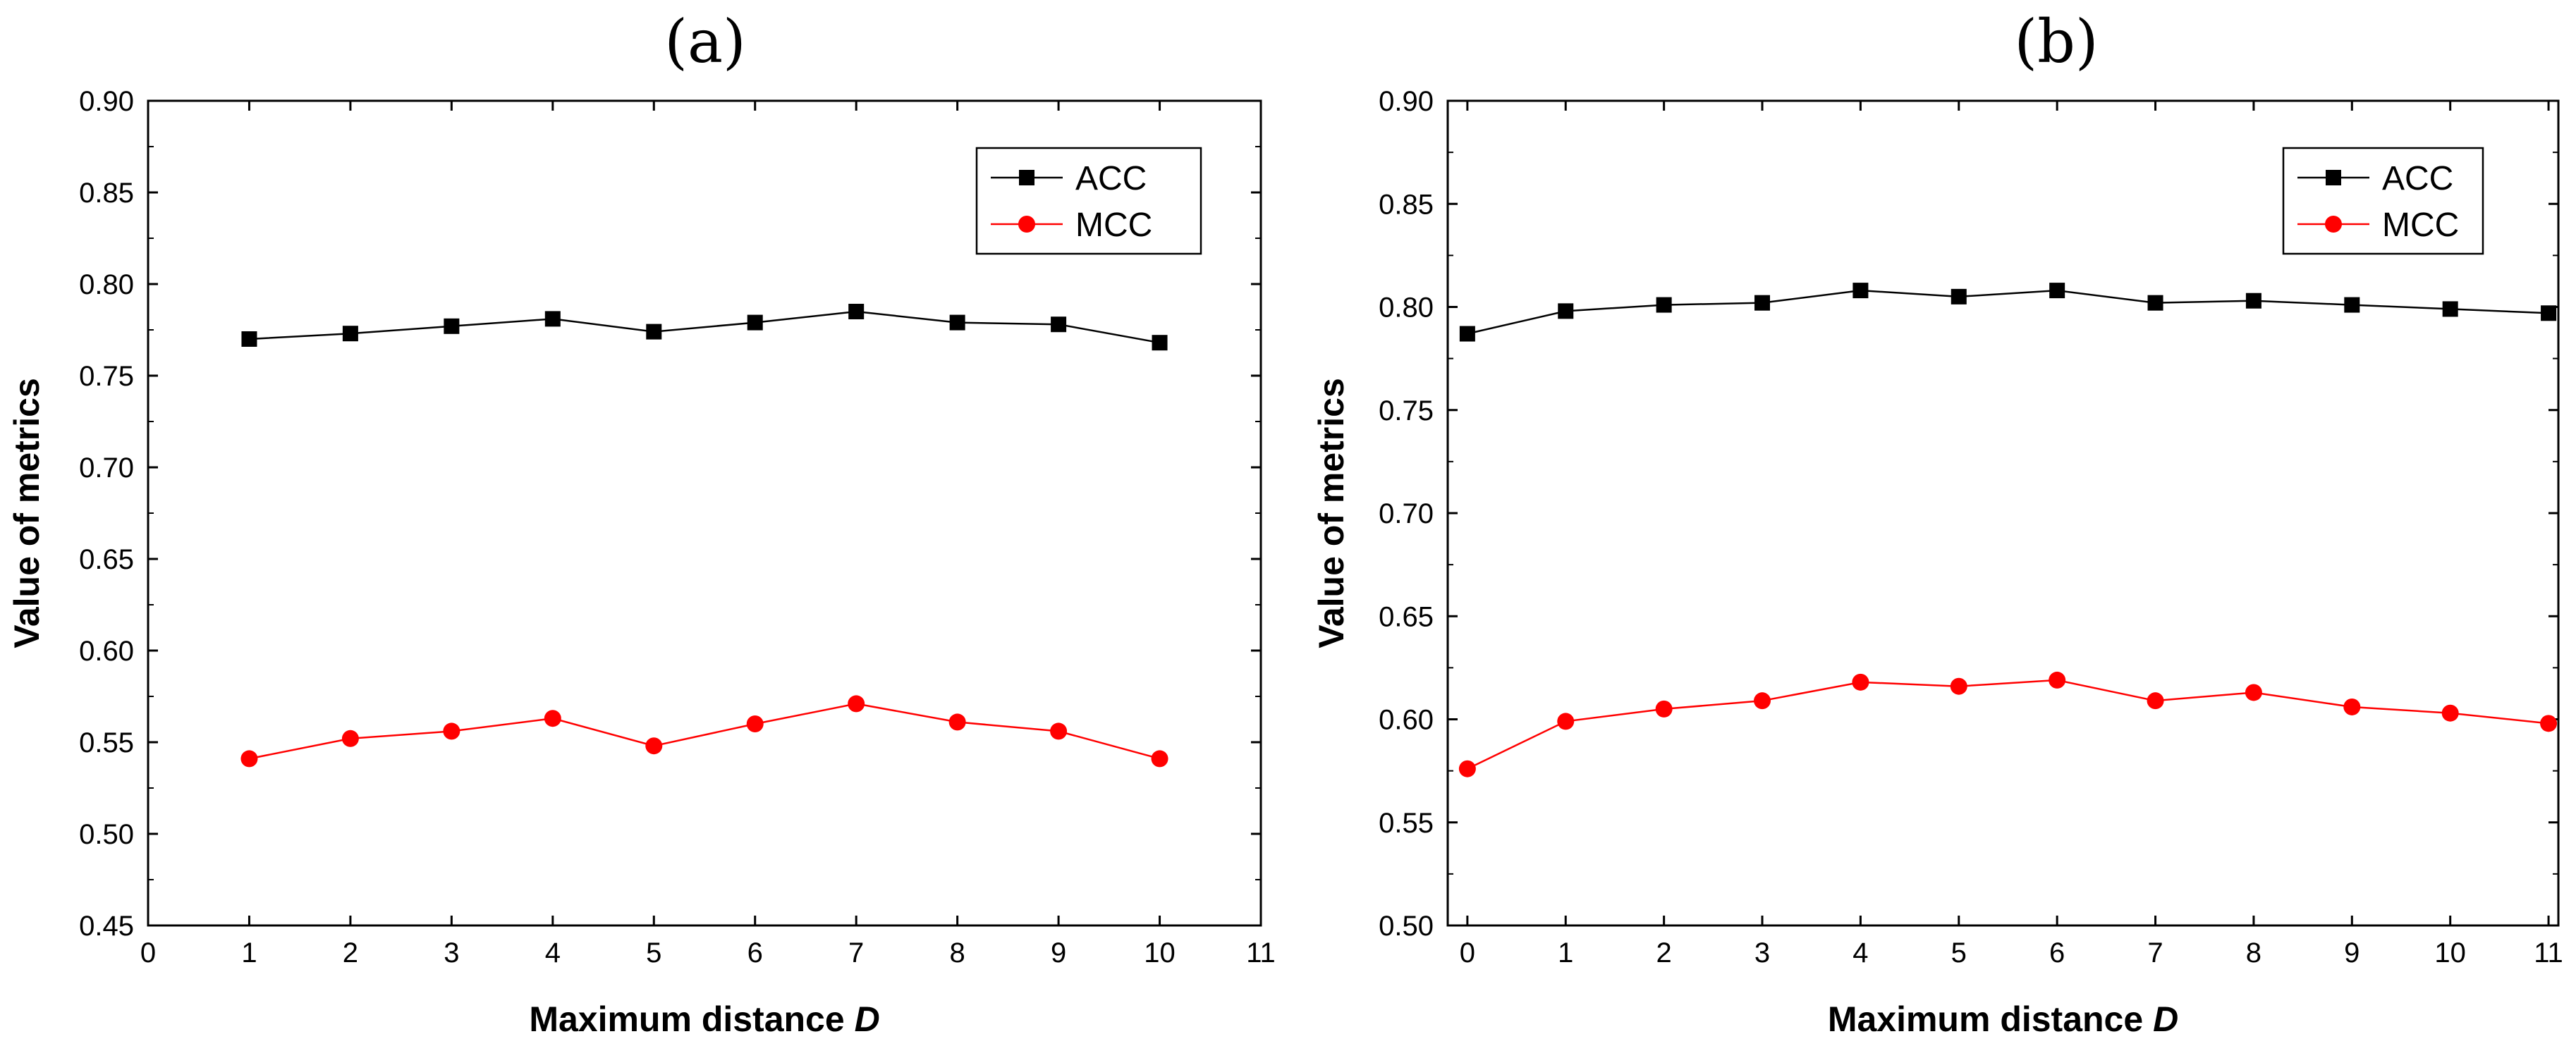  I want to click on legend-label-acc: ACC, so click(1111, 178).